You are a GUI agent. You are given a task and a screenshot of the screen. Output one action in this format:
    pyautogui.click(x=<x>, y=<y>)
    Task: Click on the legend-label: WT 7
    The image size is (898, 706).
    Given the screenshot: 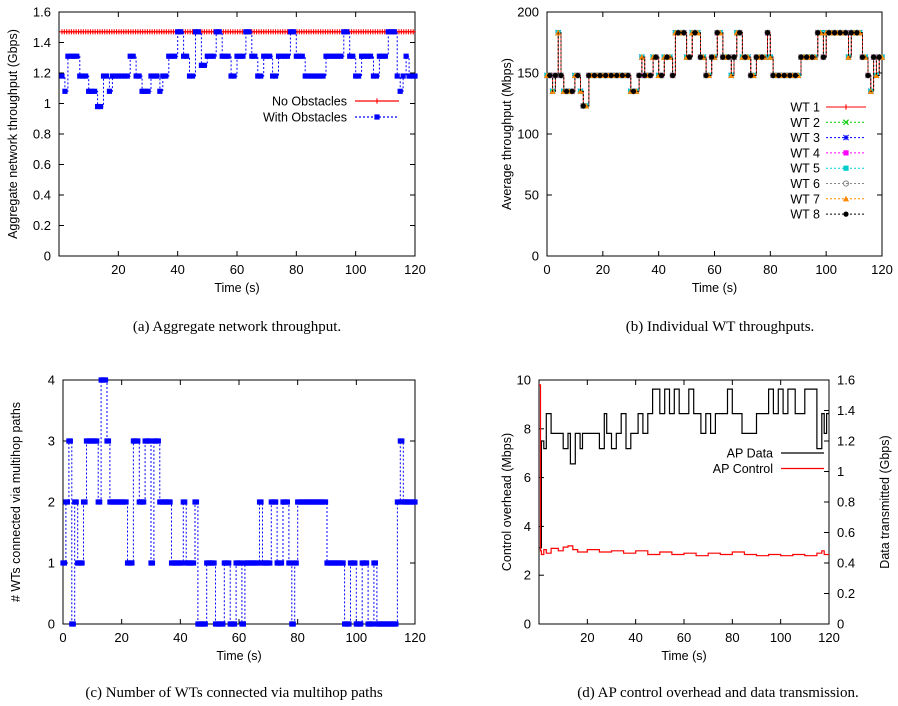 What is the action you would take?
    pyautogui.click(x=805, y=199)
    